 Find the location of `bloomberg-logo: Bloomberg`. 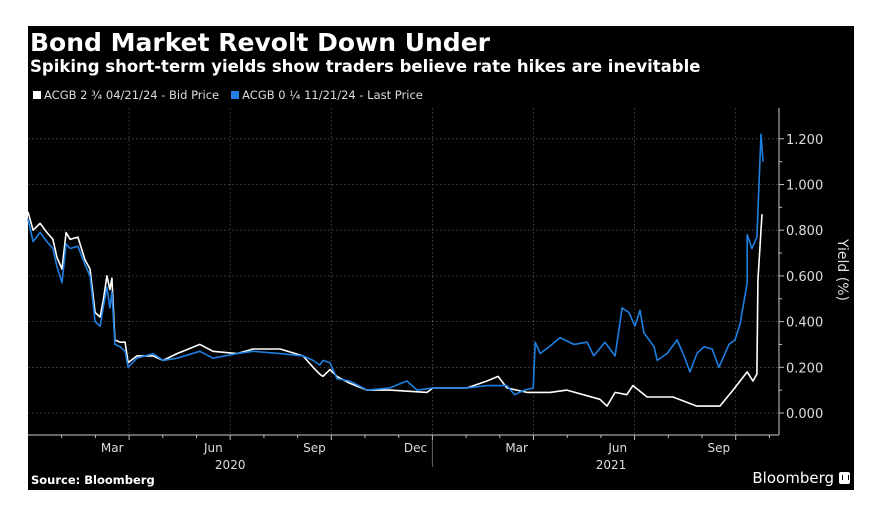

bloomberg-logo: Bloomberg is located at coordinates (801, 478).